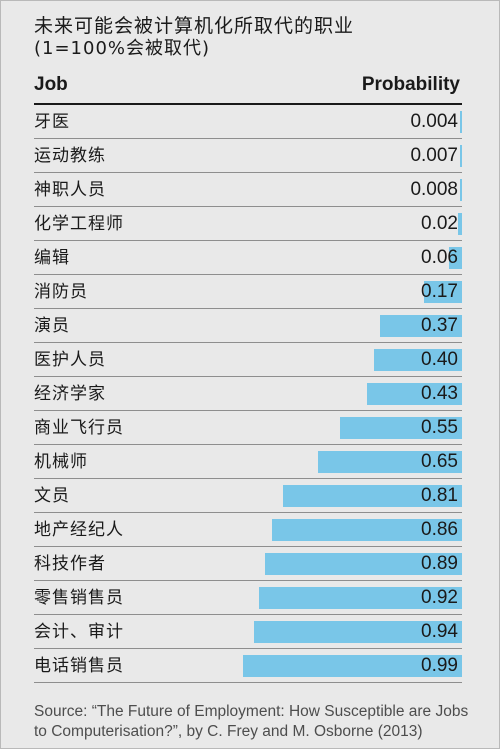 Image resolution: width=500 pixels, height=749 pixels. I want to click on probability-value: 0.55, so click(439, 427).